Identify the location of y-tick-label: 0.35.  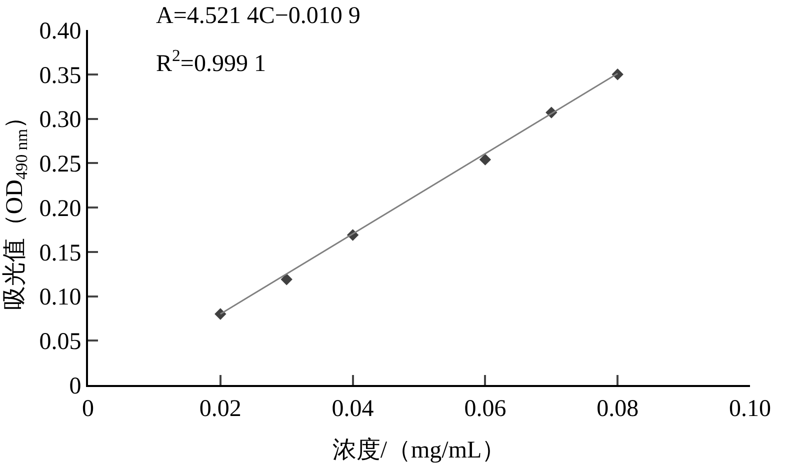
(60, 75).